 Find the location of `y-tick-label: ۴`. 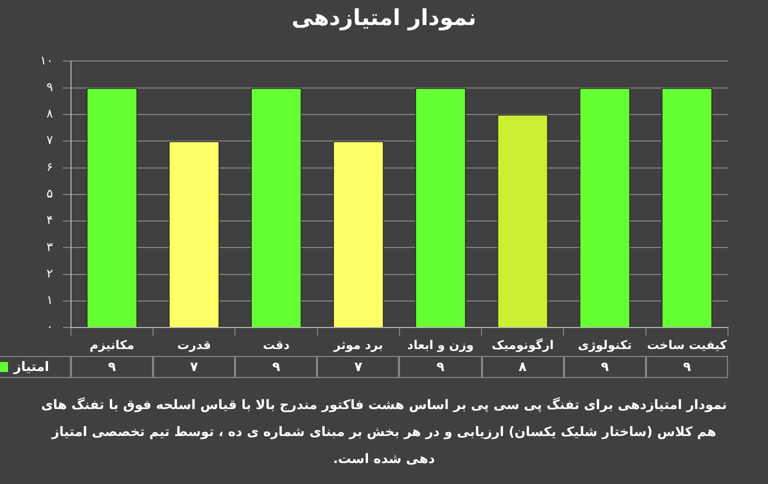

y-tick-label: ۴ is located at coordinates (49, 220).